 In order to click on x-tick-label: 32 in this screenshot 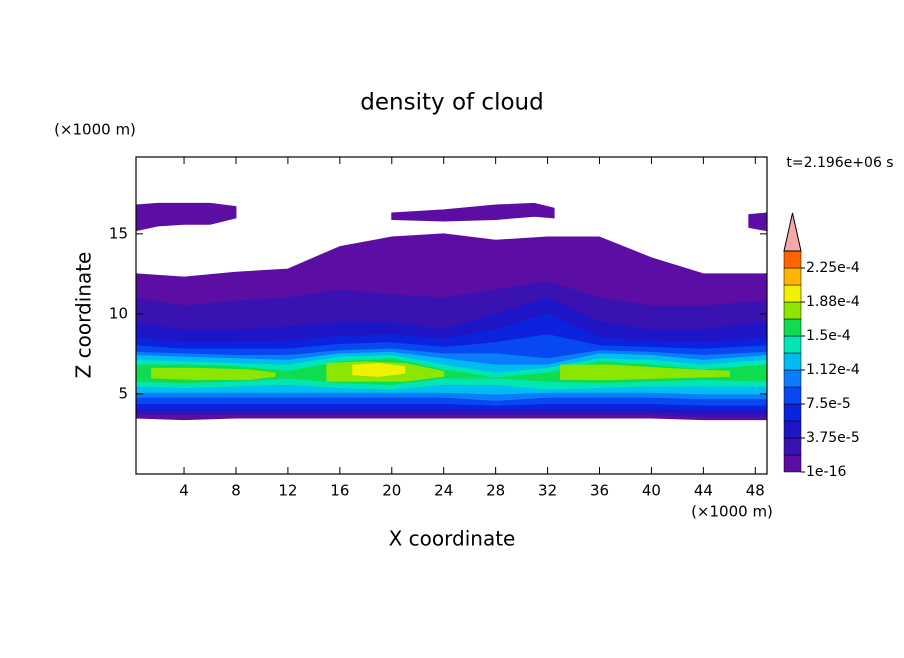, I will do `click(547, 491)`.